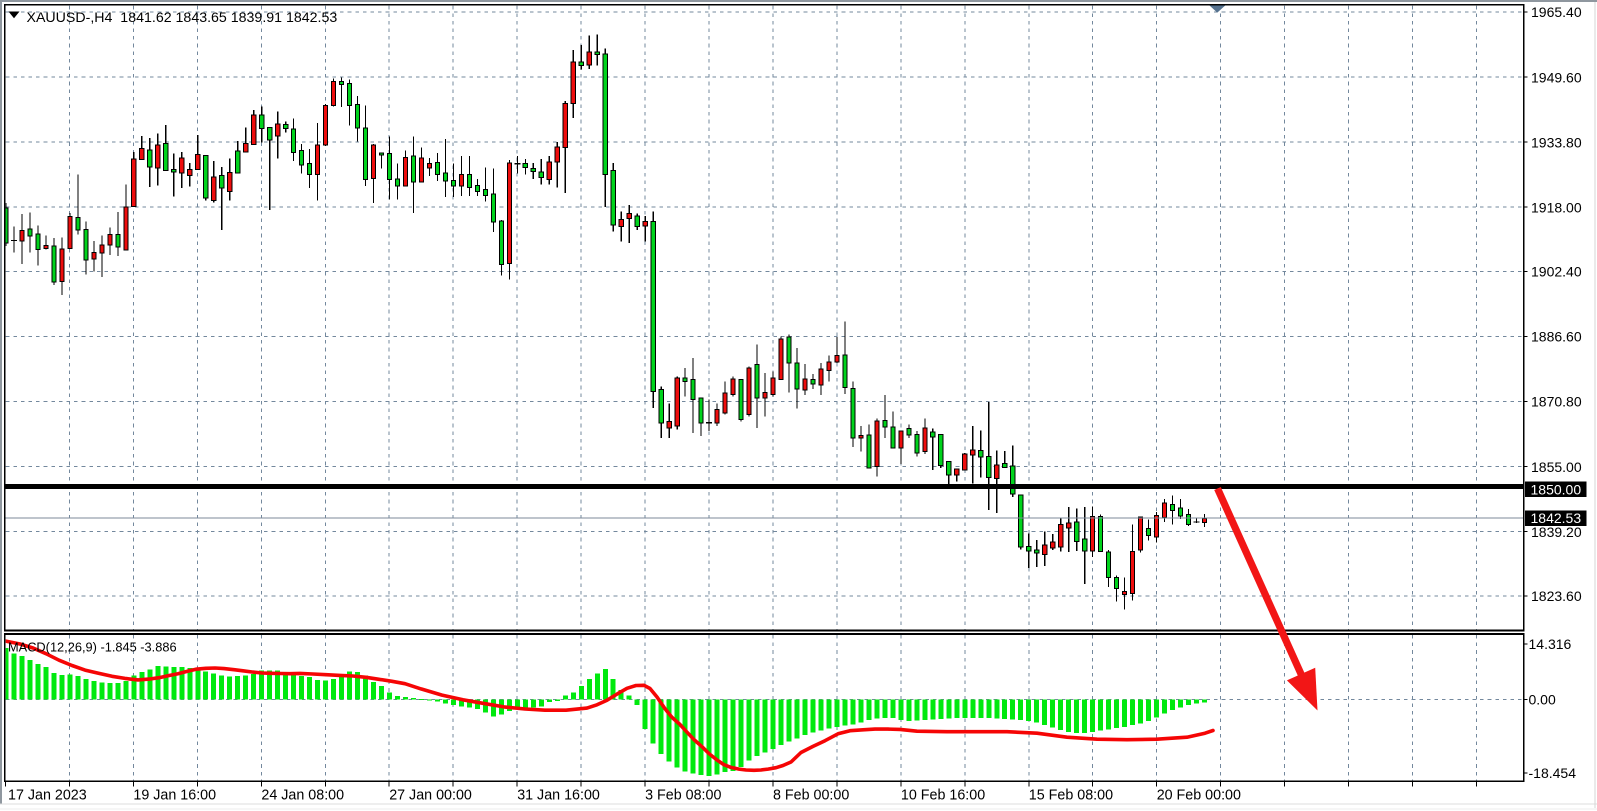  Describe the element at coordinates (47, 796) in the screenshot. I see `svg-text: 17 Jan 2023` at that location.